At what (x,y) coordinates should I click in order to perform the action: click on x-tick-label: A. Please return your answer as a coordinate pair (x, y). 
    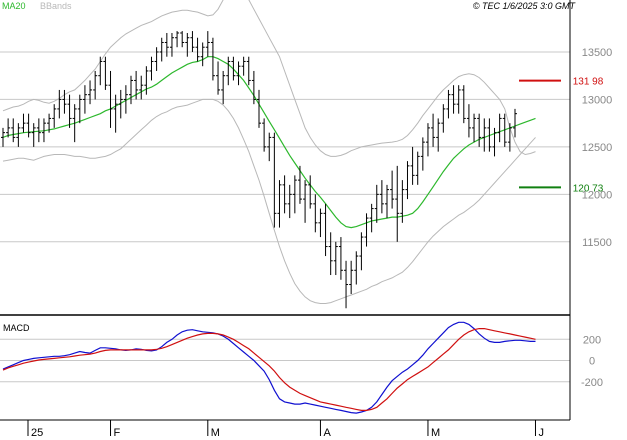
    Looking at the image, I should click on (327, 433).